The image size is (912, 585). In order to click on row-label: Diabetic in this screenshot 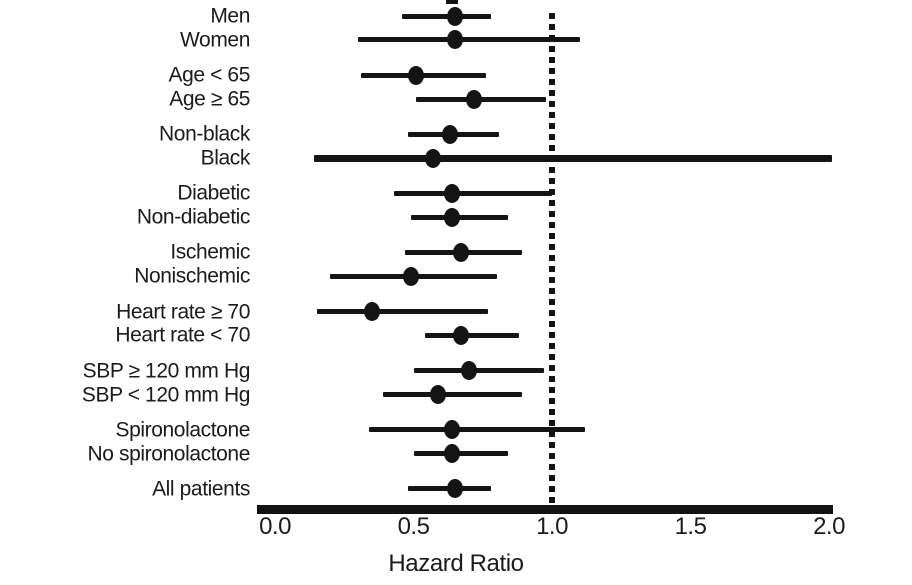, I will do `click(213, 193)`.